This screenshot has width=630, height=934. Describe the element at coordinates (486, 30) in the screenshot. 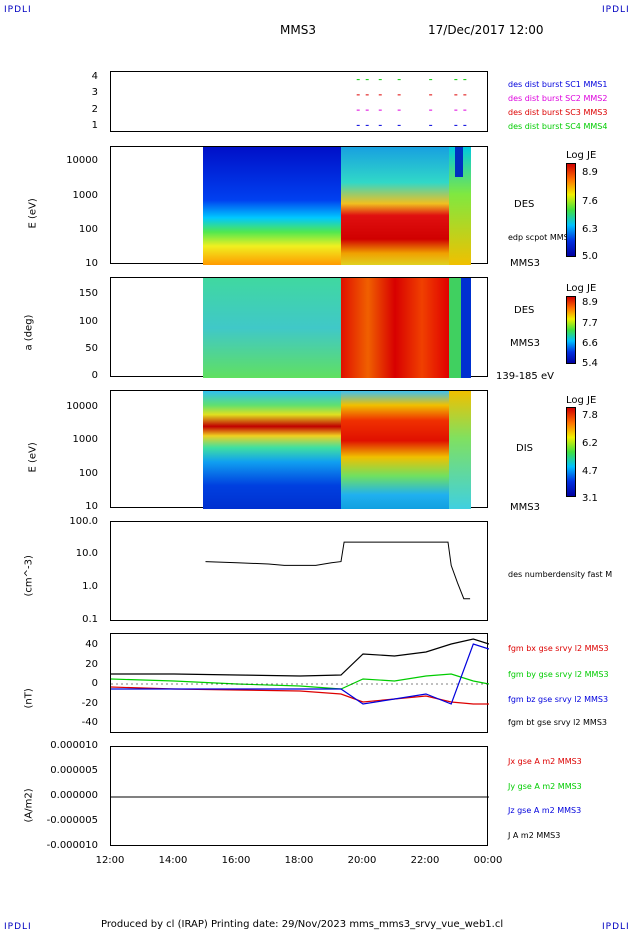

I see `date-title: 17/Dec/2017 12:00` at that location.